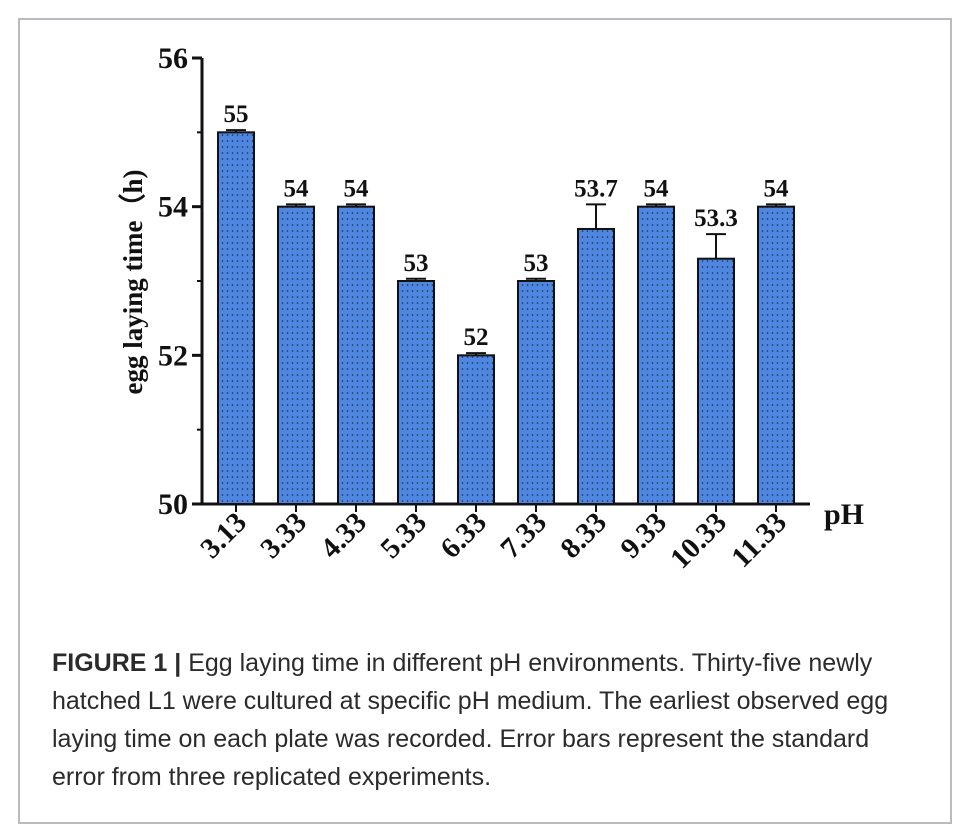  Describe the element at coordinates (523, 535) in the screenshot. I see `x-tick-label: 7.33` at that location.